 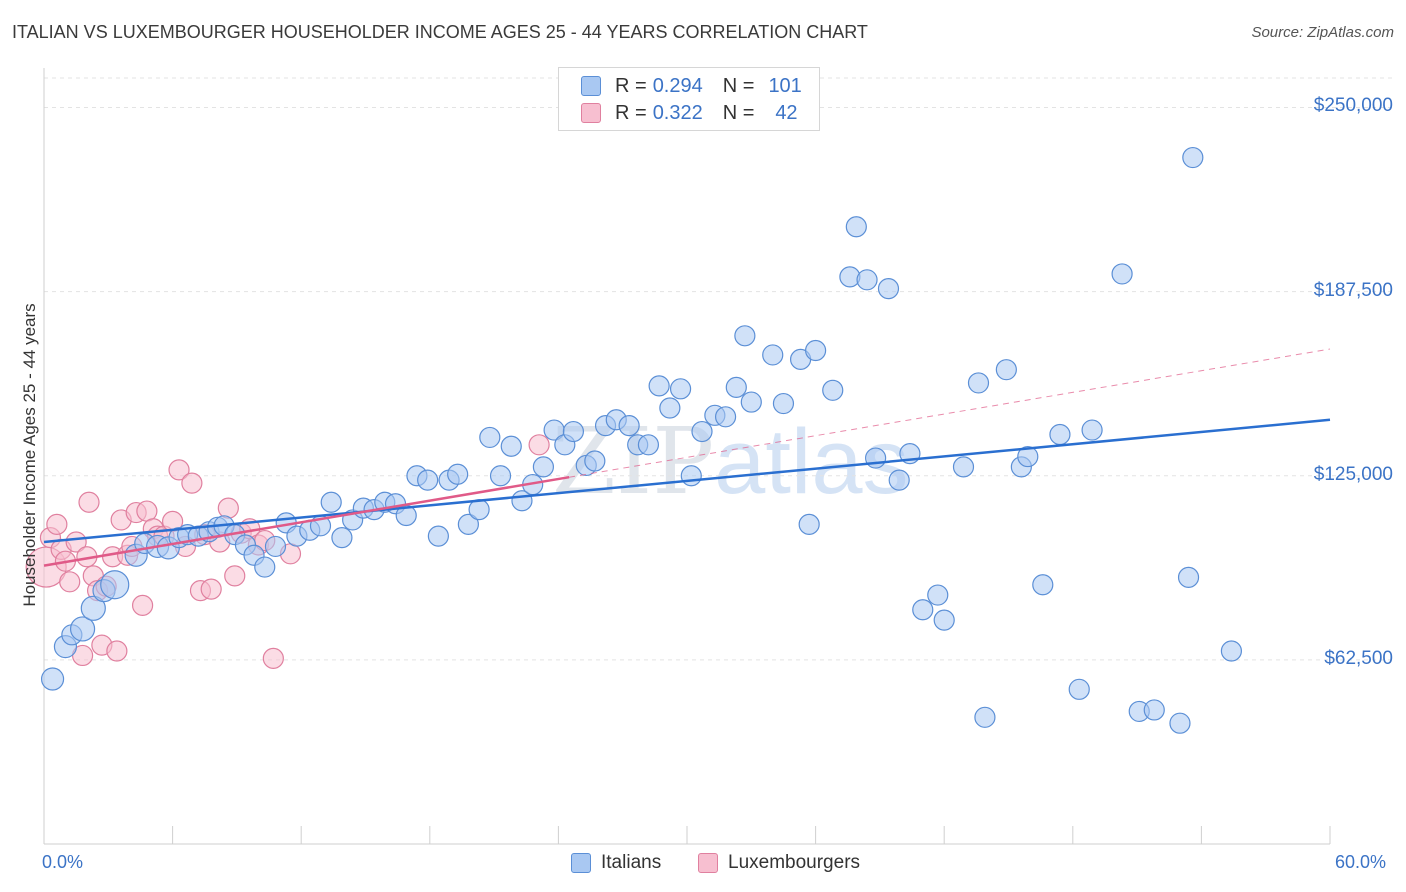 I want to click on legend-row-luxembourgers: R = 0.322 N = 42, so click(x=692, y=113).